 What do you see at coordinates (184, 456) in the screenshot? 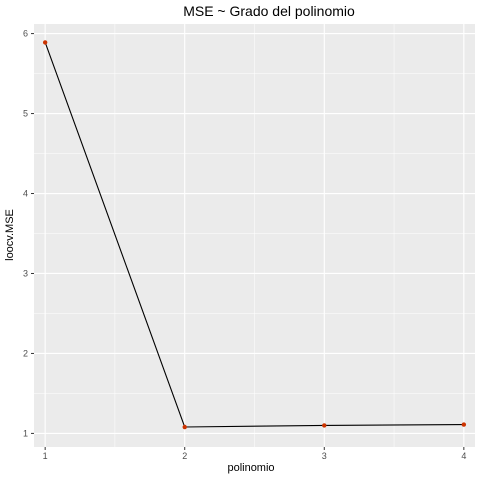
I see `x-tick-label: 2` at bounding box center [184, 456].